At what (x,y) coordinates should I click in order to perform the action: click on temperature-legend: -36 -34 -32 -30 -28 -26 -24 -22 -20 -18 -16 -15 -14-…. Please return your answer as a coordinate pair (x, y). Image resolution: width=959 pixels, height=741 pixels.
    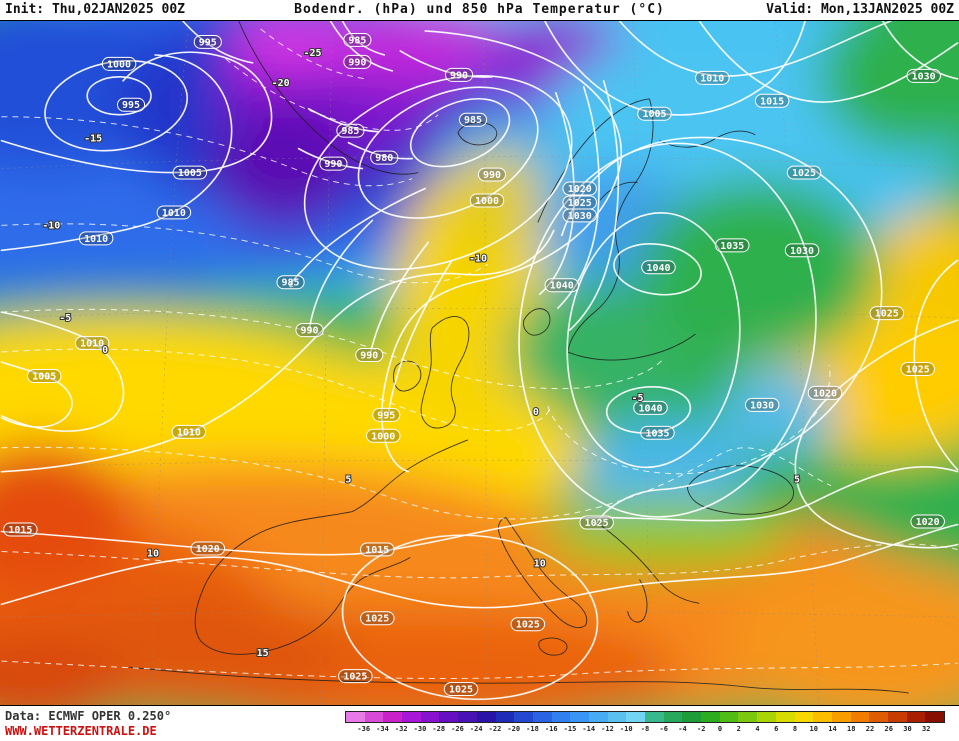
    Looking at the image, I should click on (645, 725).